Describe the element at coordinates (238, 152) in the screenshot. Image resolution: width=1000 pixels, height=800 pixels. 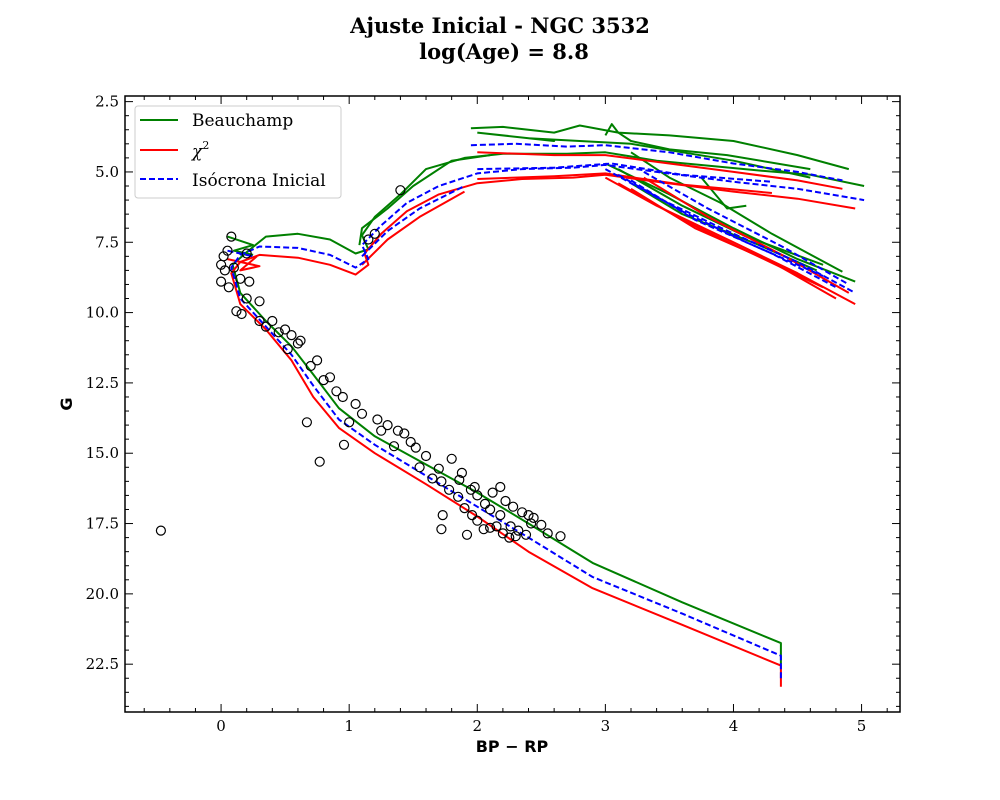
I see `legend: Beauchamp χ2 Isócrona Inicial` at that location.